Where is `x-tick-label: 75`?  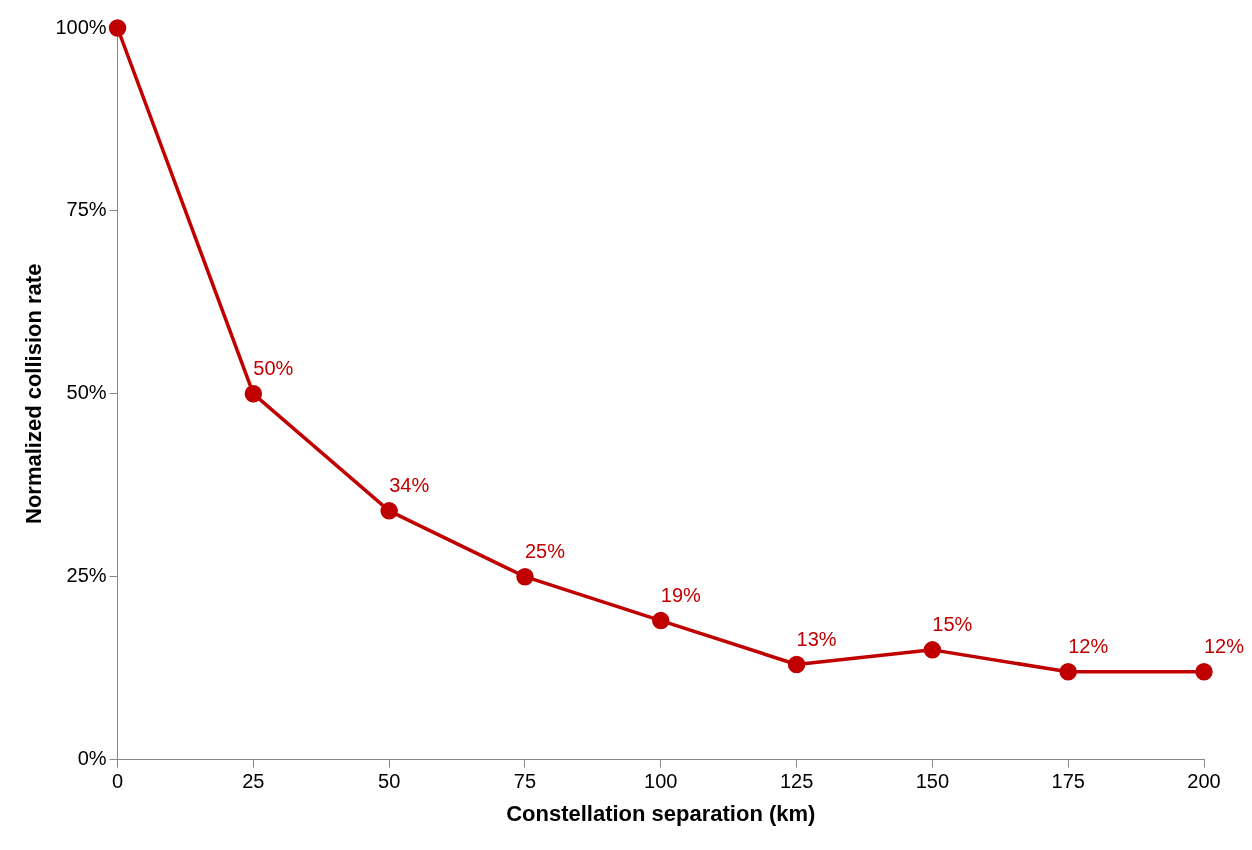 x-tick-label: 75 is located at coordinates (525, 781).